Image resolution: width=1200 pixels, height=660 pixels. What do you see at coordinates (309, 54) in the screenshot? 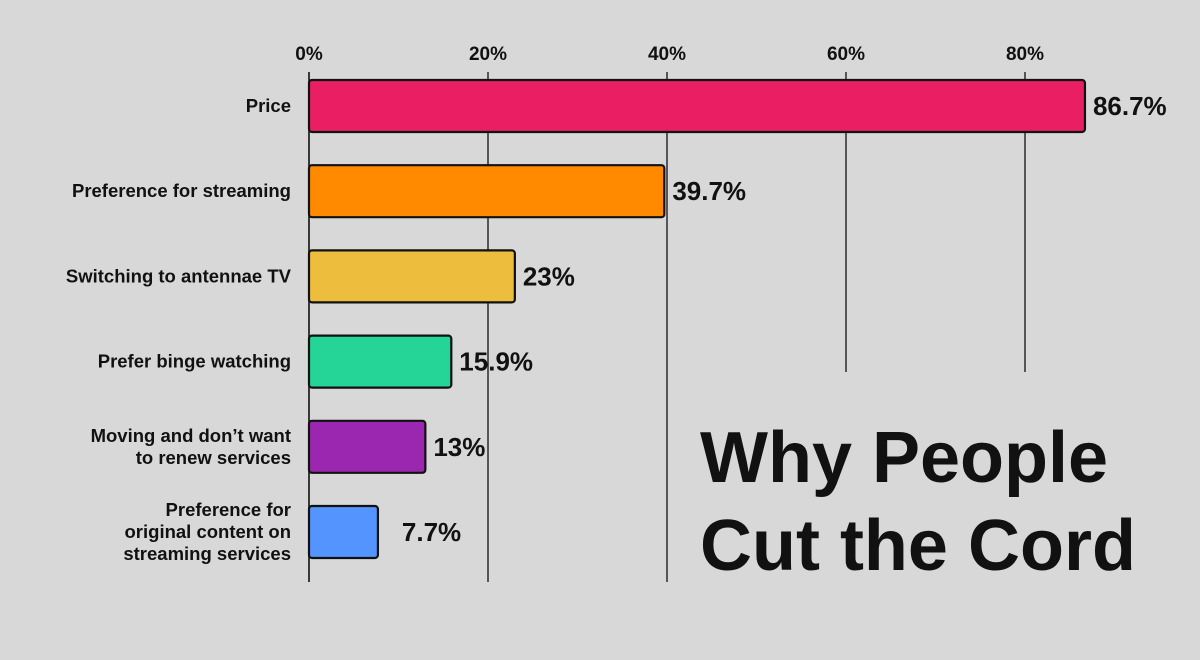
I see `x-tick-label: 0%` at bounding box center [309, 54].